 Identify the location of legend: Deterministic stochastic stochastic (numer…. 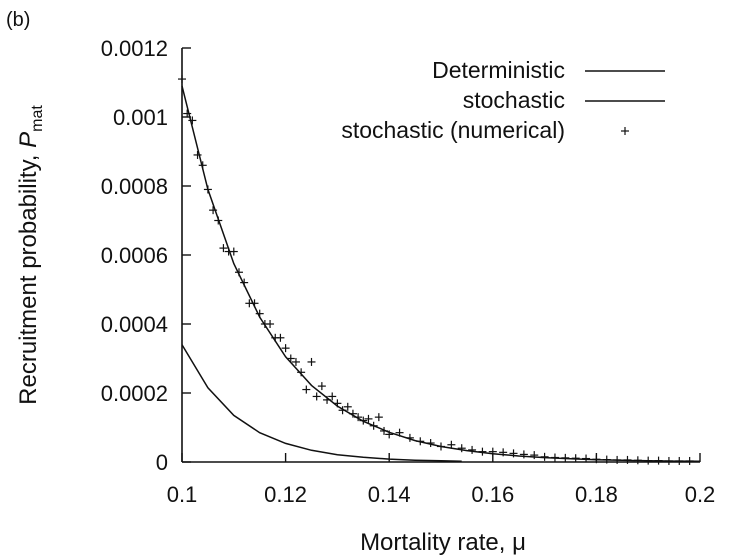
(503, 100).